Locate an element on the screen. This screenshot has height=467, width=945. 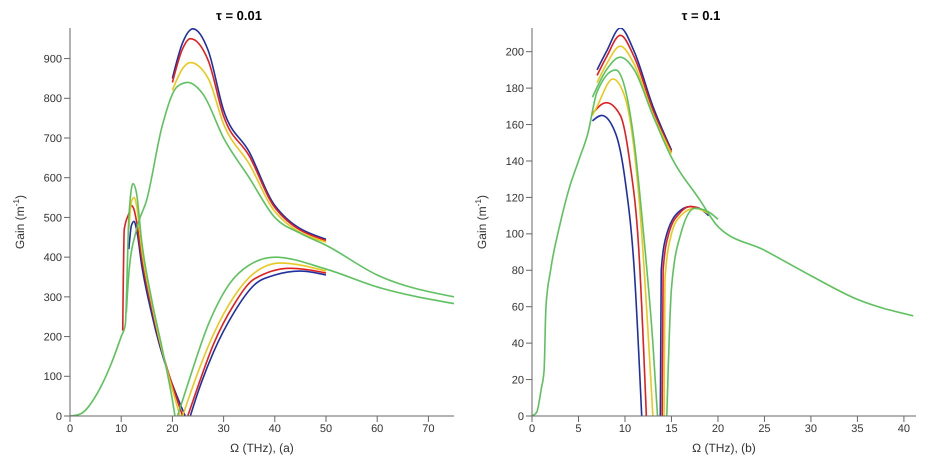
x-tick-label: 60 is located at coordinates (377, 428).